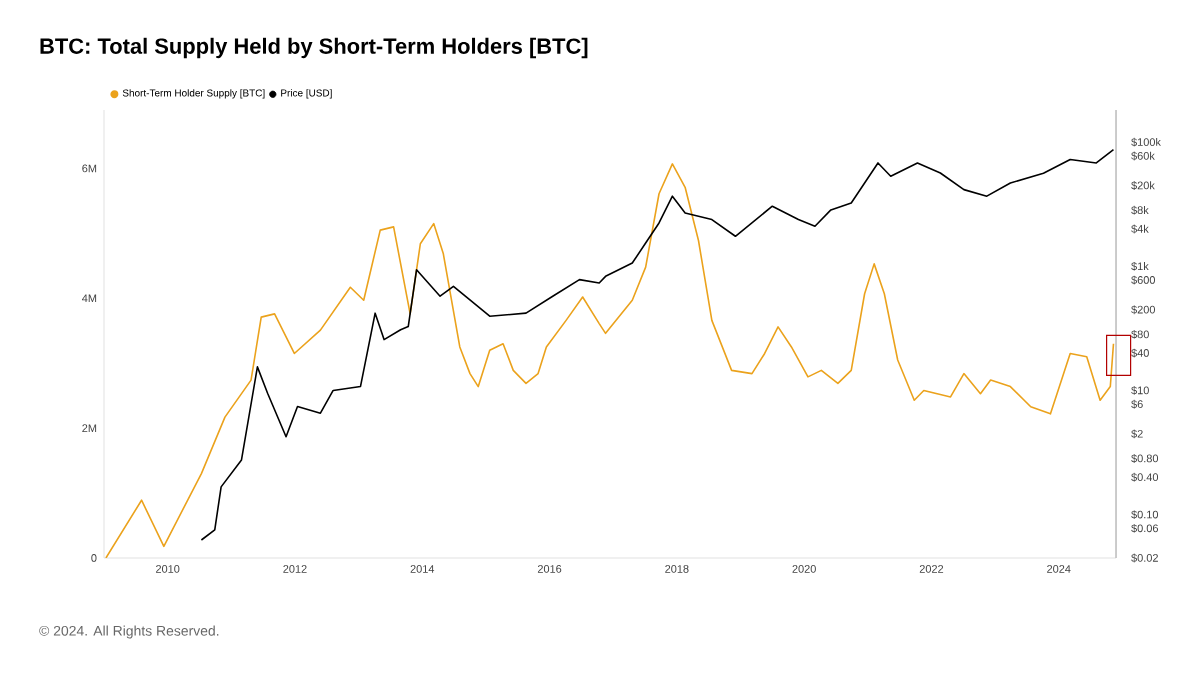  I want to click on chart-title: BTC: Total Supply Held by Short-Term Holders [BTC], so click(314, 48).